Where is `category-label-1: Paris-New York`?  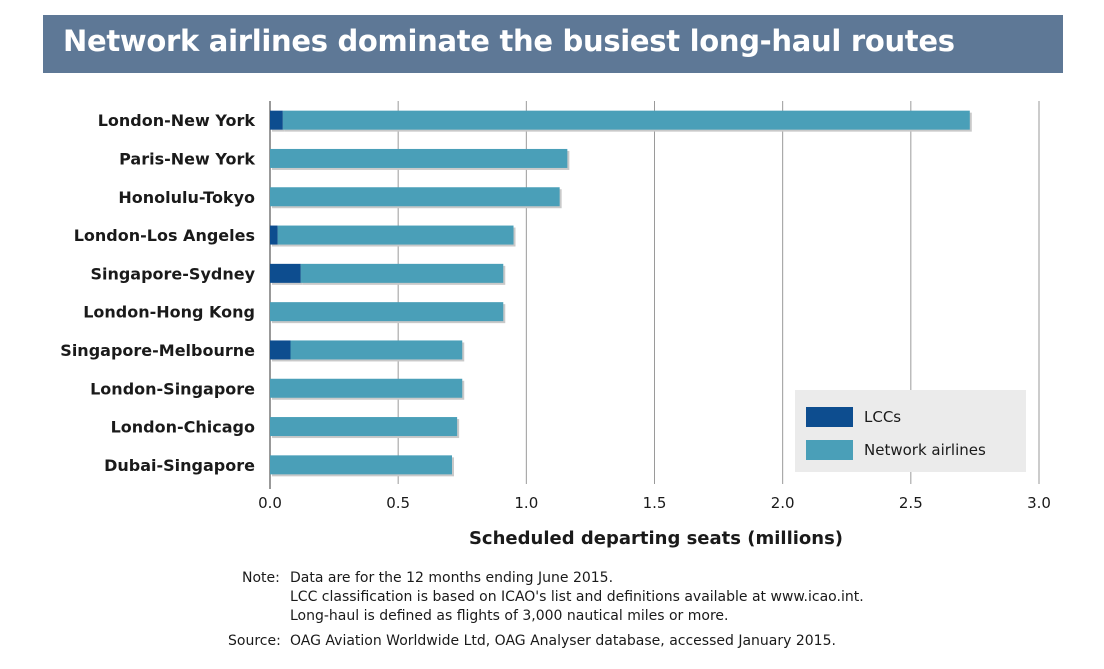
category-label-1: Paris-New York is located at coordinates (187, 158).